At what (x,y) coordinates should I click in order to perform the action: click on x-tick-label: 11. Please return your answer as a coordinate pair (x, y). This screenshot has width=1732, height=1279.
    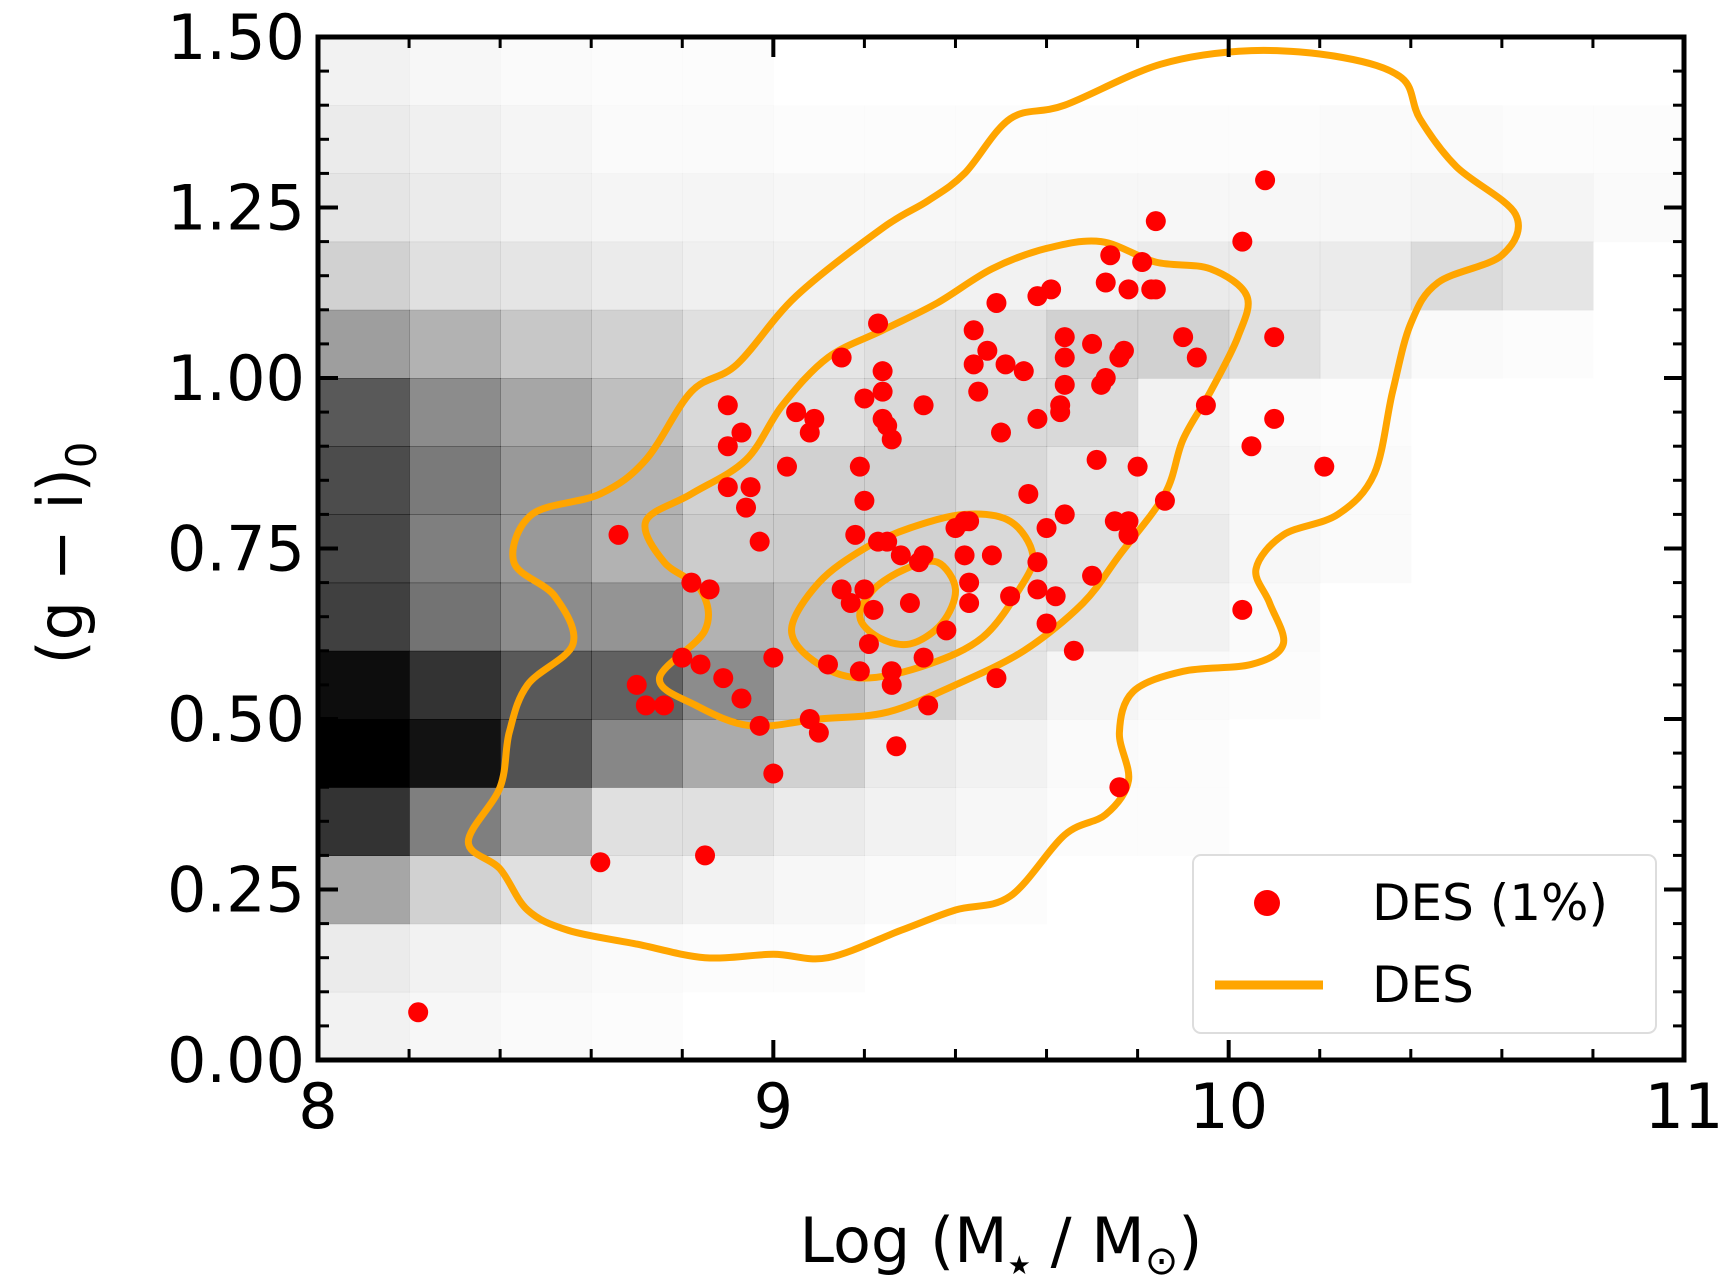
    Looking at the image, I should click on (1684, 1106).